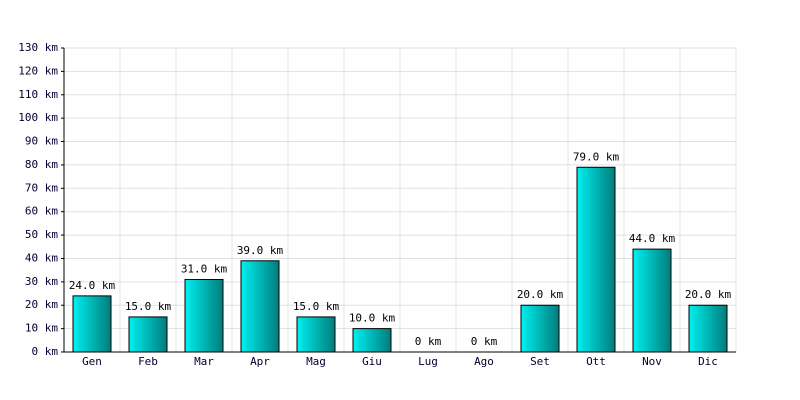 This screenshot has width=800, height=400. Describe the element at coordinates (372, 361) in the screenshot. I see `x-tick-label: Giu` at that location.